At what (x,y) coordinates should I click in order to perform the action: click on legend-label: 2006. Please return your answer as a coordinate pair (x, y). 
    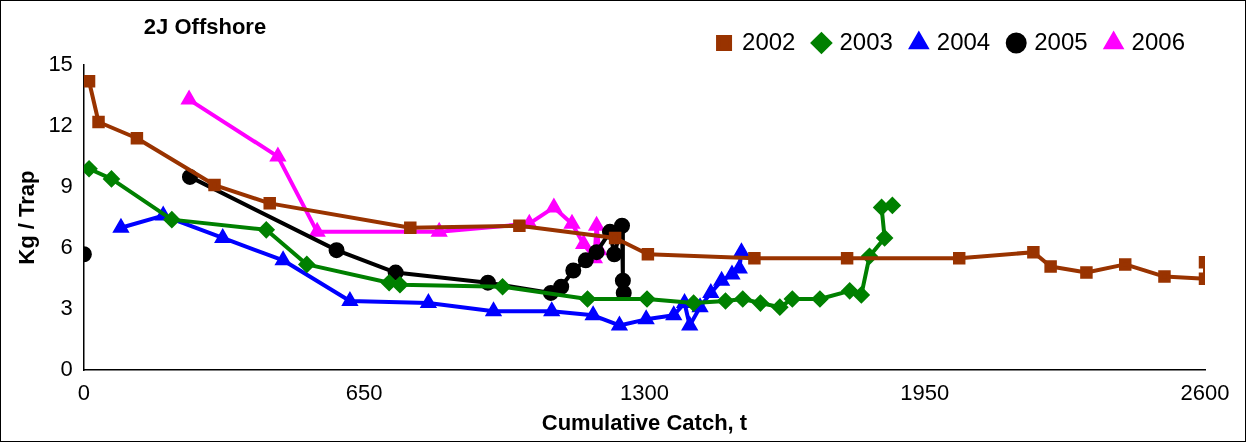
    Looking at the image, I should click on (1158, 41).